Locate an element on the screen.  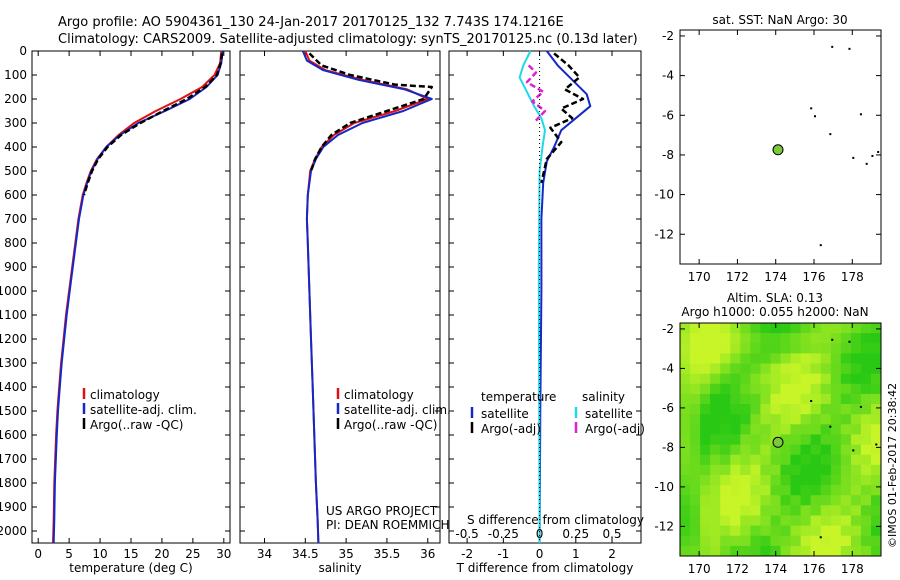
difference-legend-label: satellite is located at coordinates (609, 414).